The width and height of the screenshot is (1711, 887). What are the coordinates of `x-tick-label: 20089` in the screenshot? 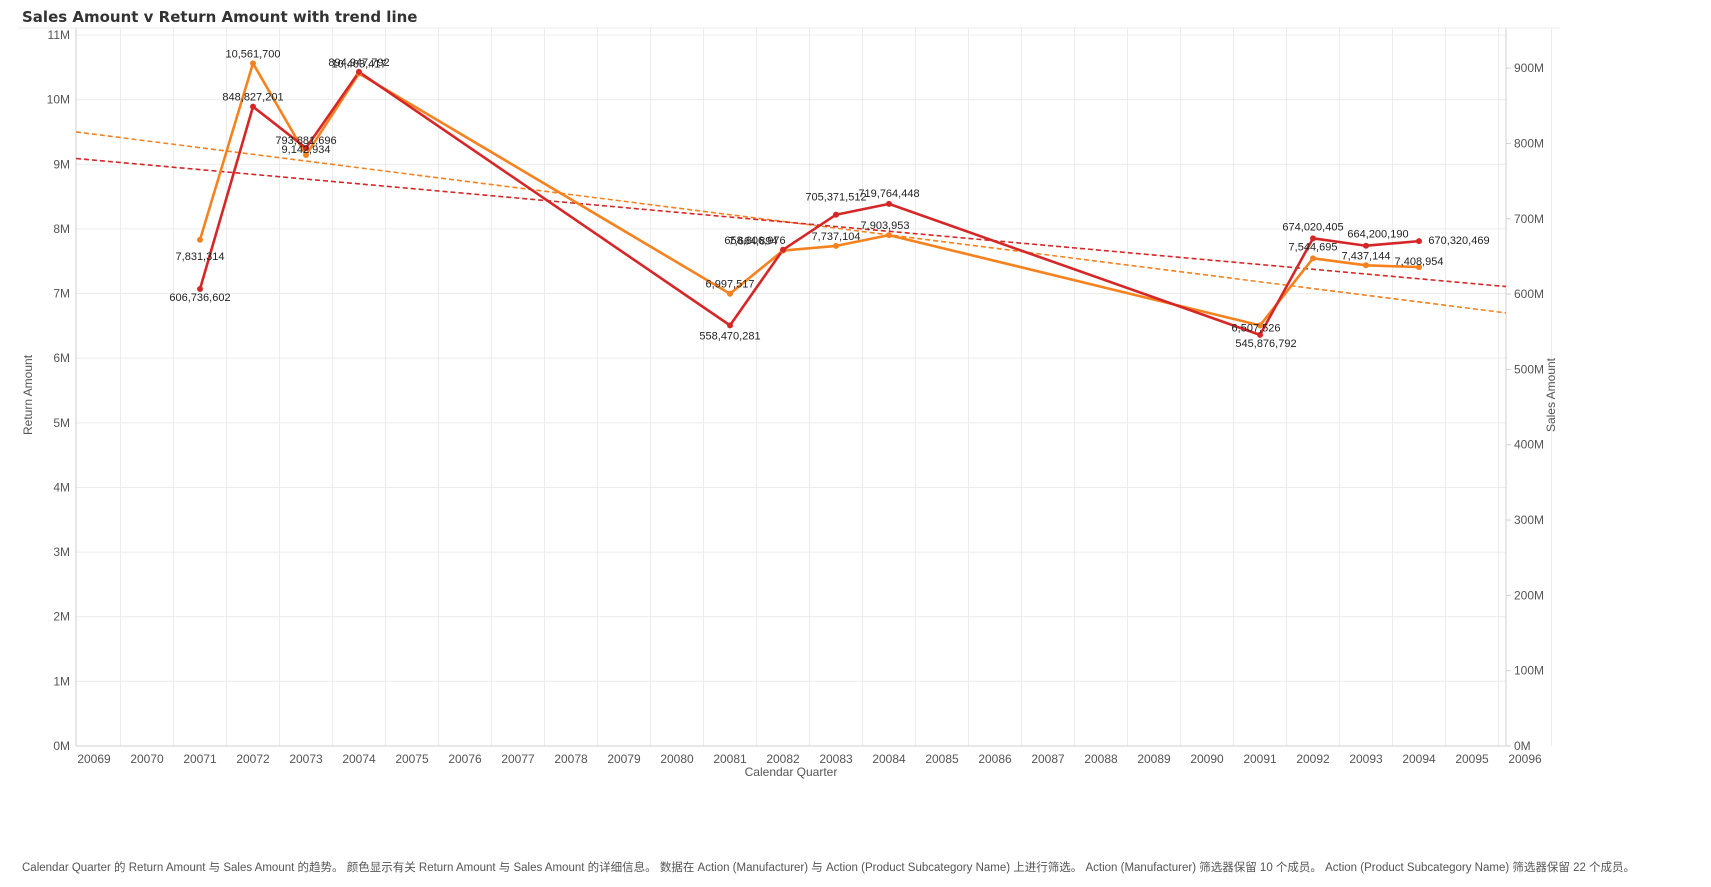 It's located at (1154, 759).